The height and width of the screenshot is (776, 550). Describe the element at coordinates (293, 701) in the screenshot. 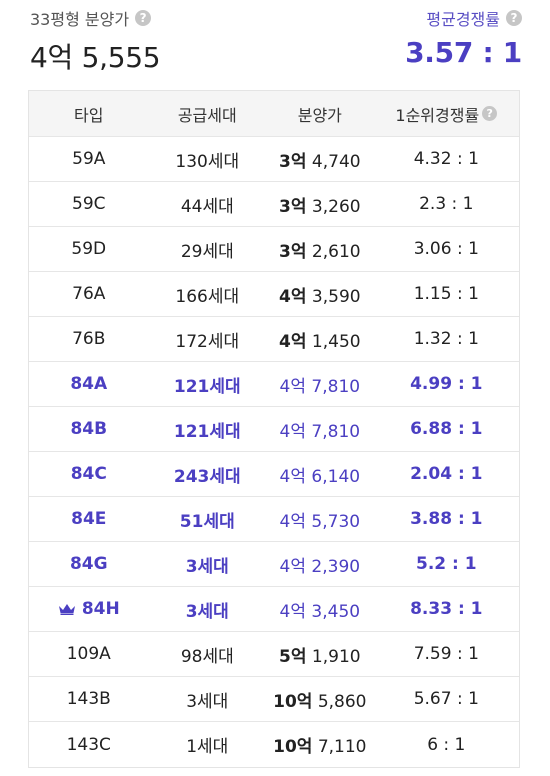

I see `price-eok: 10억` at that location.